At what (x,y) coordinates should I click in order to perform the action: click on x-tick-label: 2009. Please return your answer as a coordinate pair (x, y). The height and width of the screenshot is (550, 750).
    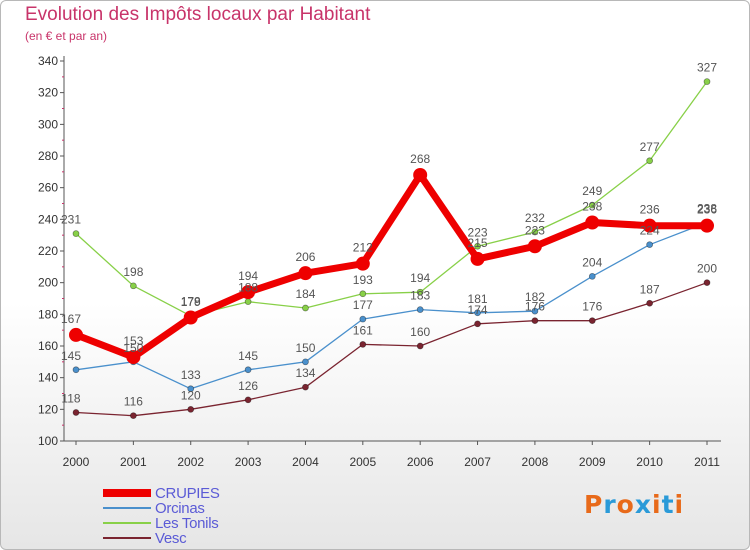
    Looking at the image, I should click on (592, 462).